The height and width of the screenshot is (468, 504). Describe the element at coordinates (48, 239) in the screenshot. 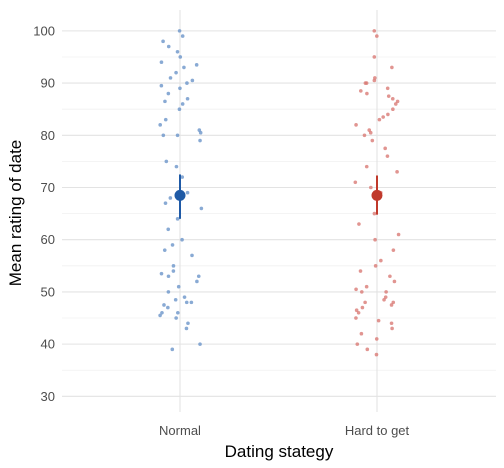

I see `y-tick-label: 60` at that location.